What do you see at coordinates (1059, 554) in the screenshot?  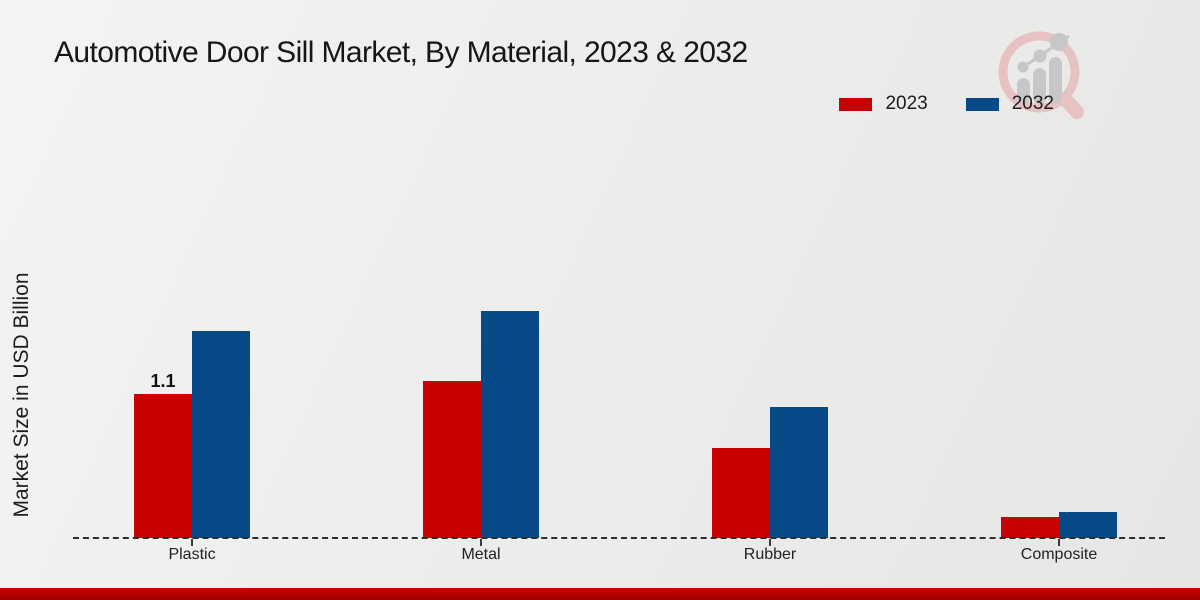 I see `x-axis-label-composite: Composite` at bounding box center [1059, 554].